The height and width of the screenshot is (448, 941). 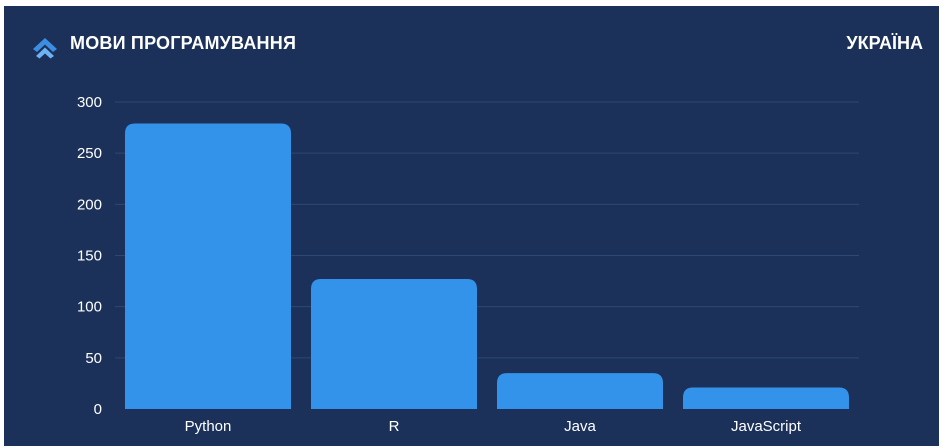 What do you see at coordinates (89, 204) in the screenshot?
I see `y-tick-label: 200` at bounding box center [89, 204].